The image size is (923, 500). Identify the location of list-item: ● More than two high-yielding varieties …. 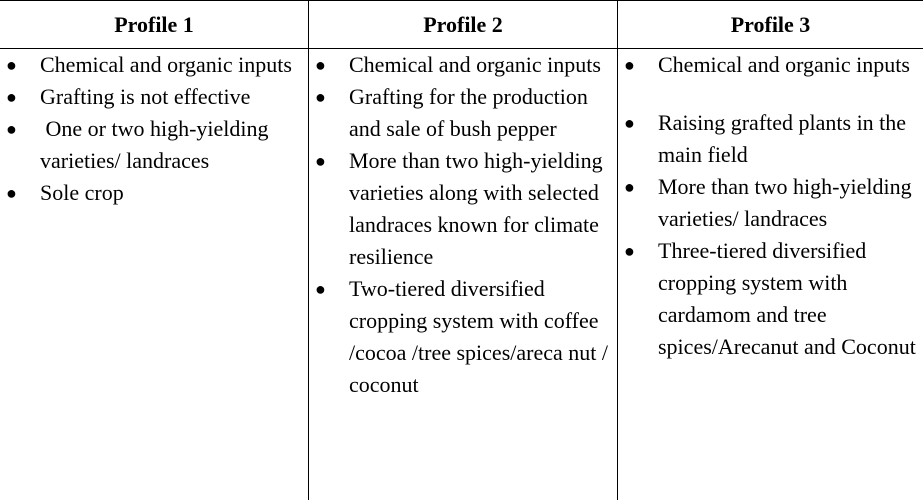
(463, 209).